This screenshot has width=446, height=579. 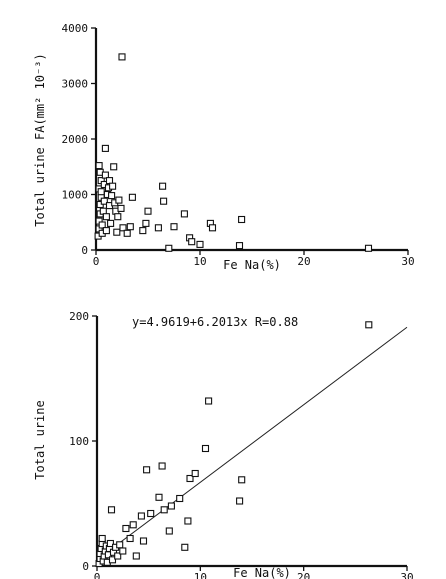 What do you see at coordinates (252, 265) in the screenshot?
I see `top-x-axis-title: Fe Na(%)` at bounding box center [252, 265].